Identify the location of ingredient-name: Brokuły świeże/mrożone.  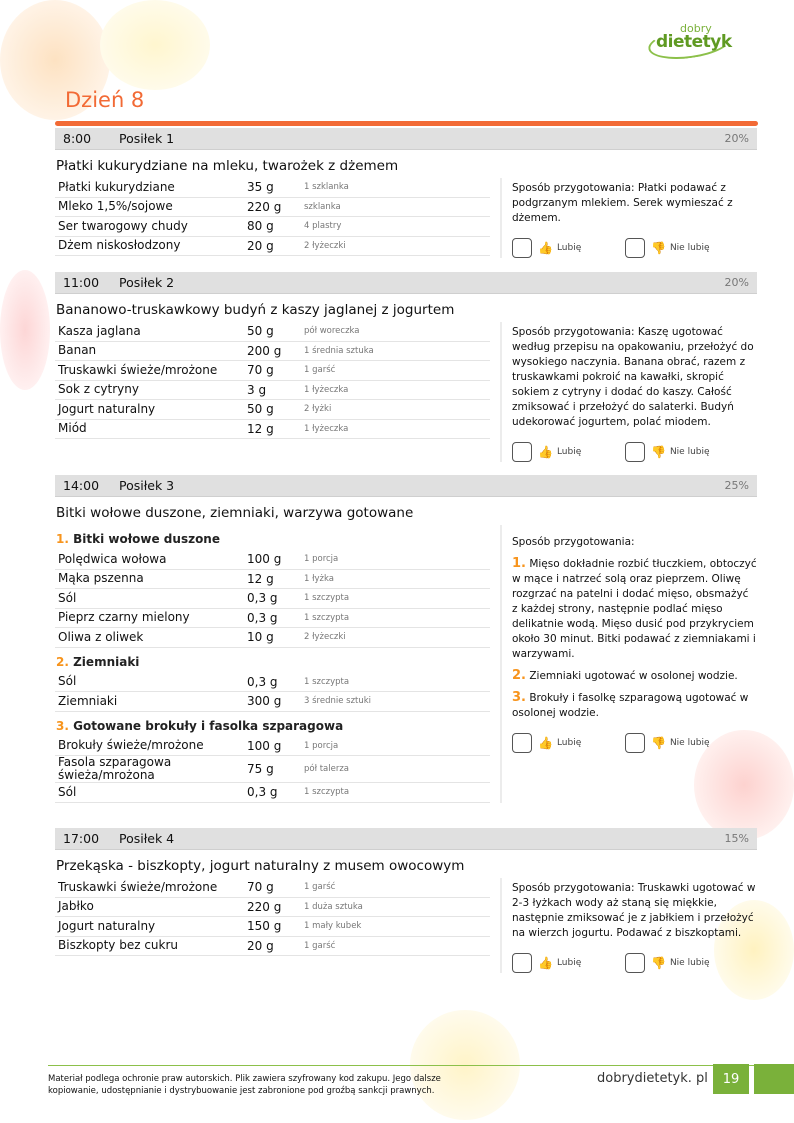
(131, 745).